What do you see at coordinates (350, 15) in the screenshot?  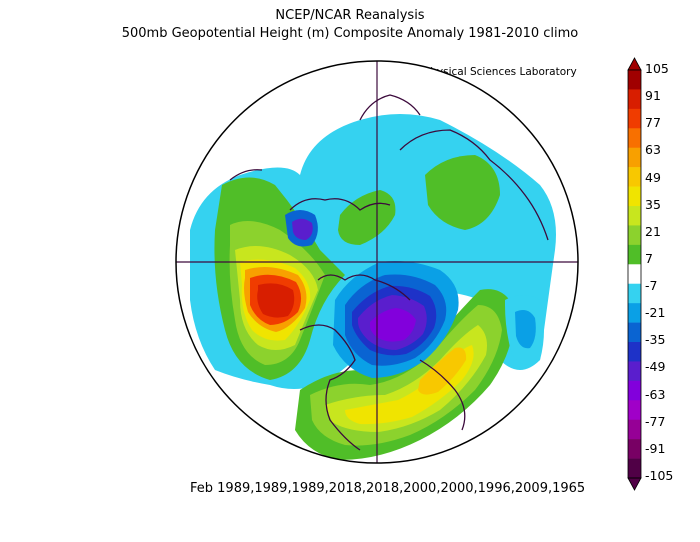 I see `map-title: NCEP/NCAR Reanalysis` at bounding box center [350, 15].